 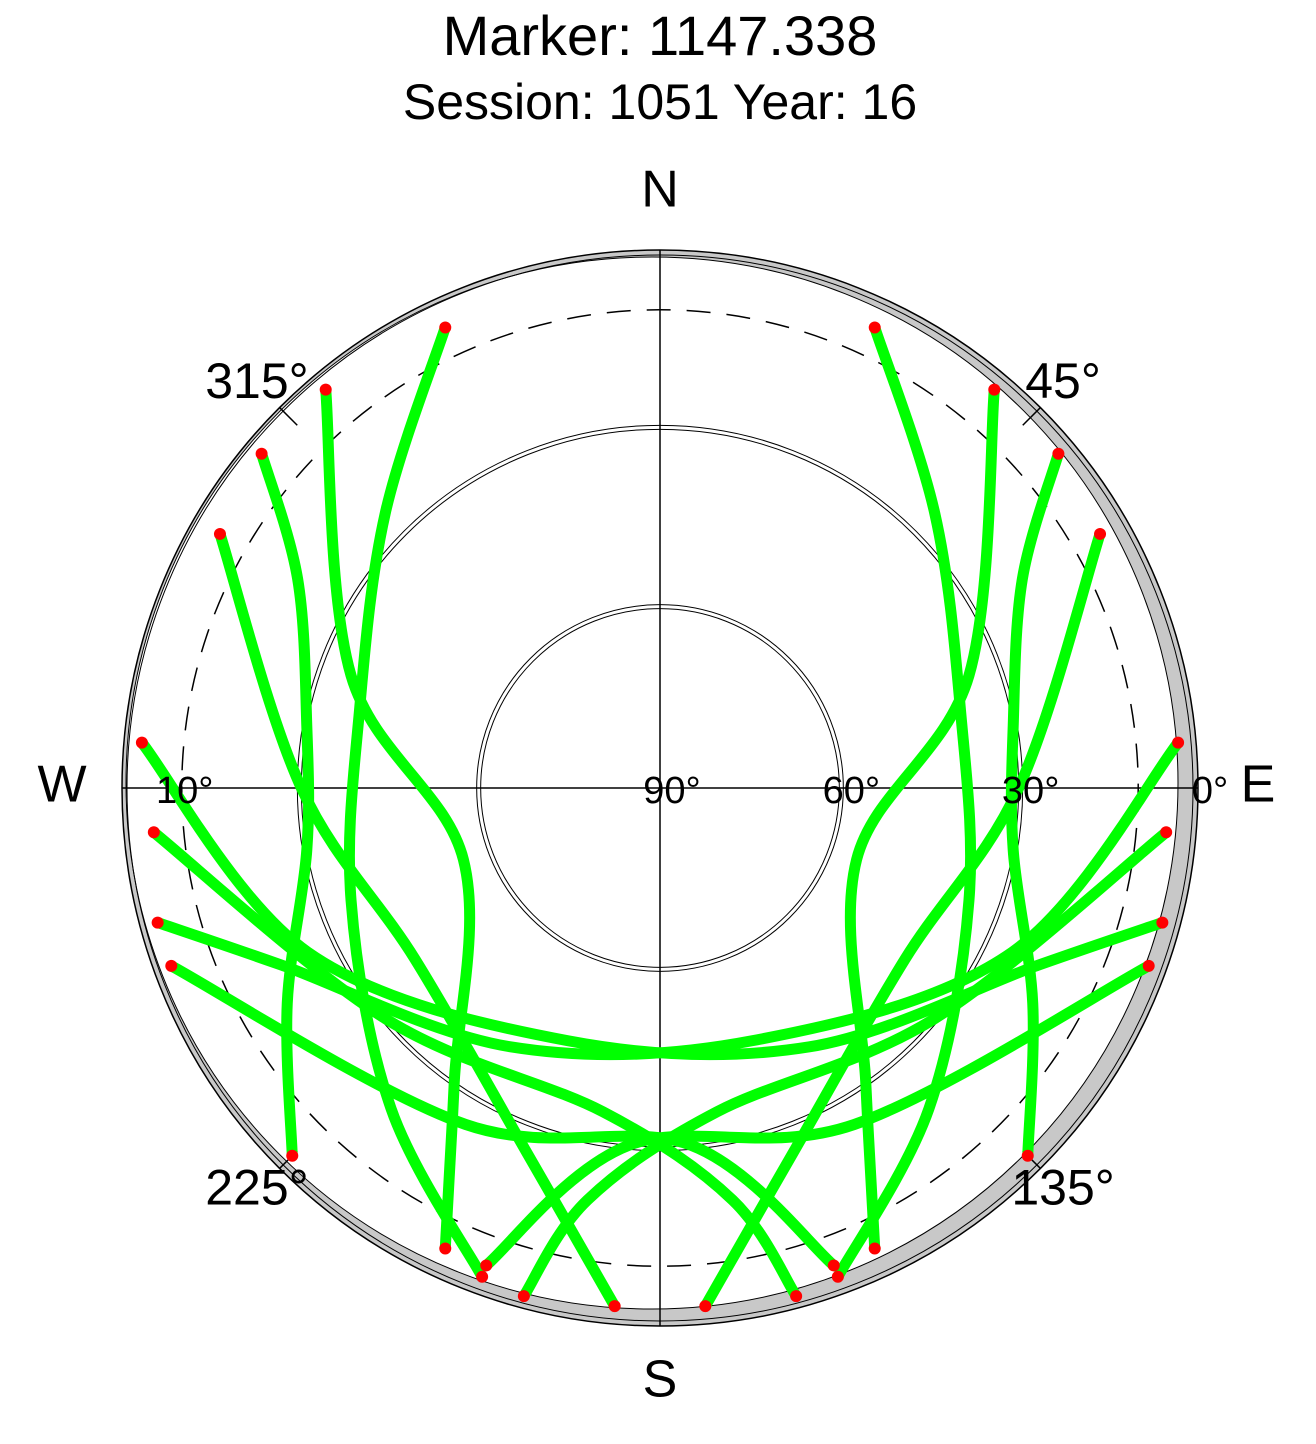 What do you see at coordinates (660, 102) in the screenshot?
I see `chart-subtitle: Session: 1051 Year: 16` at bounding box center [660, 102].